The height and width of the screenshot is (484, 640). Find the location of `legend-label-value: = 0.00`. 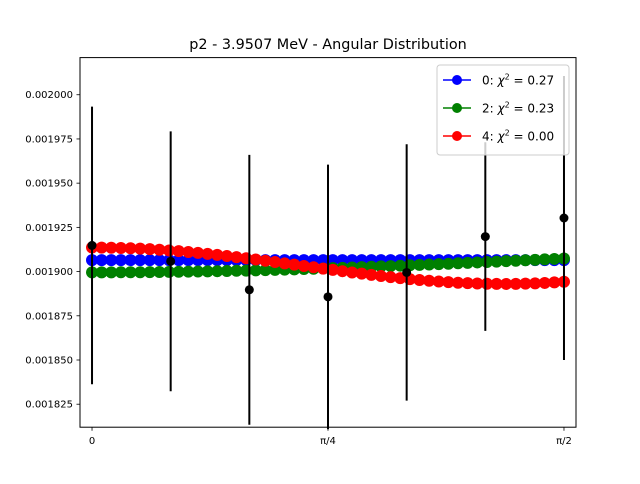

legend-label-value: = 0.00 is located at coordinates (532, 137).